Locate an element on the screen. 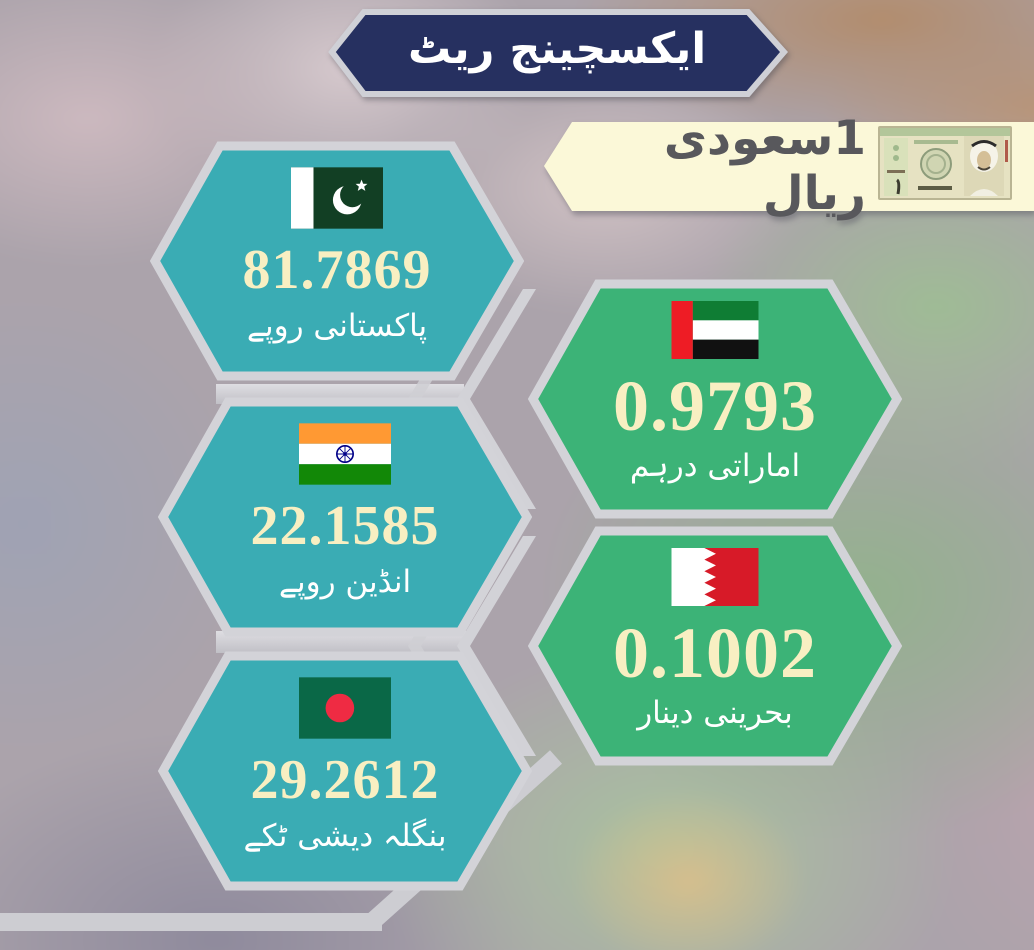 Image resolution: width=1034 pixels, height=950 pixels. currency-label: بحرینی دینار is located at coordinates (715, 713).